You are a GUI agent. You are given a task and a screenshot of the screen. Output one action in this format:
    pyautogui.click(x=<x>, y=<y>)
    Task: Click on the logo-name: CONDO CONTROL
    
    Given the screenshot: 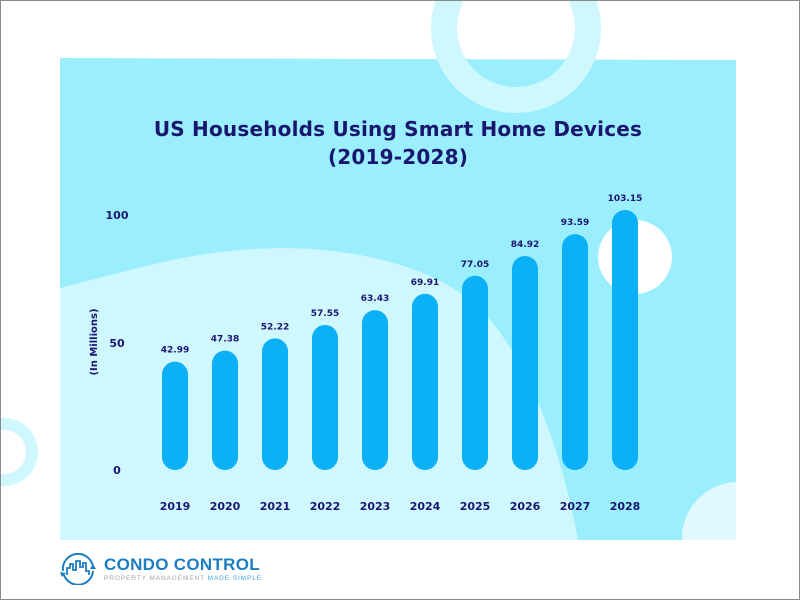 What is the action you would take?
    pyautogui.click(x=182, y=564)
    